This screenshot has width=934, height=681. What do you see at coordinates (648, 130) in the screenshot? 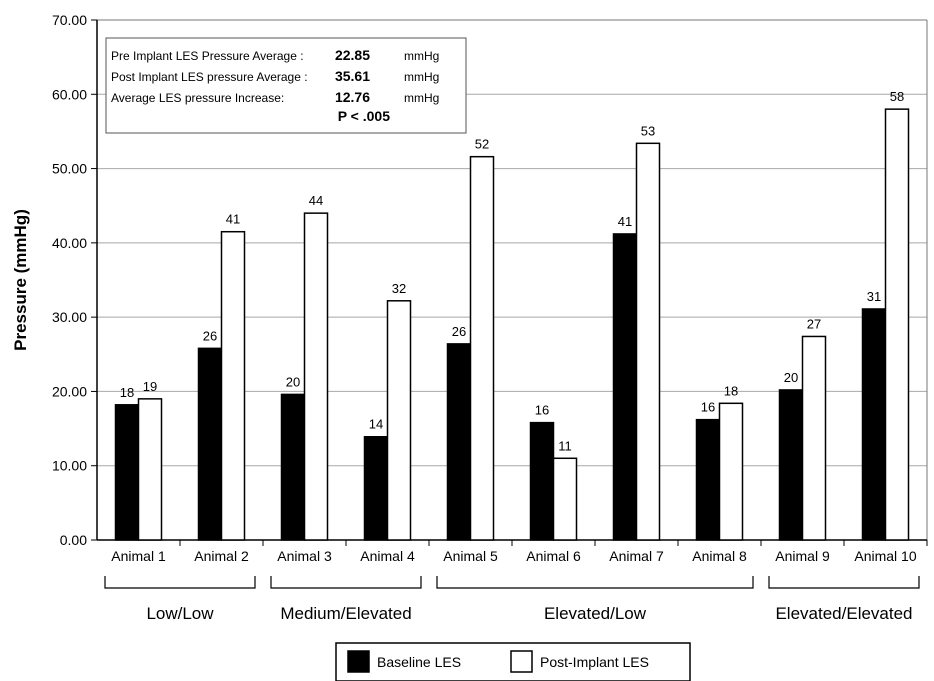
I see `data-label-post-implant: 53` at bounding box center [648, 130].